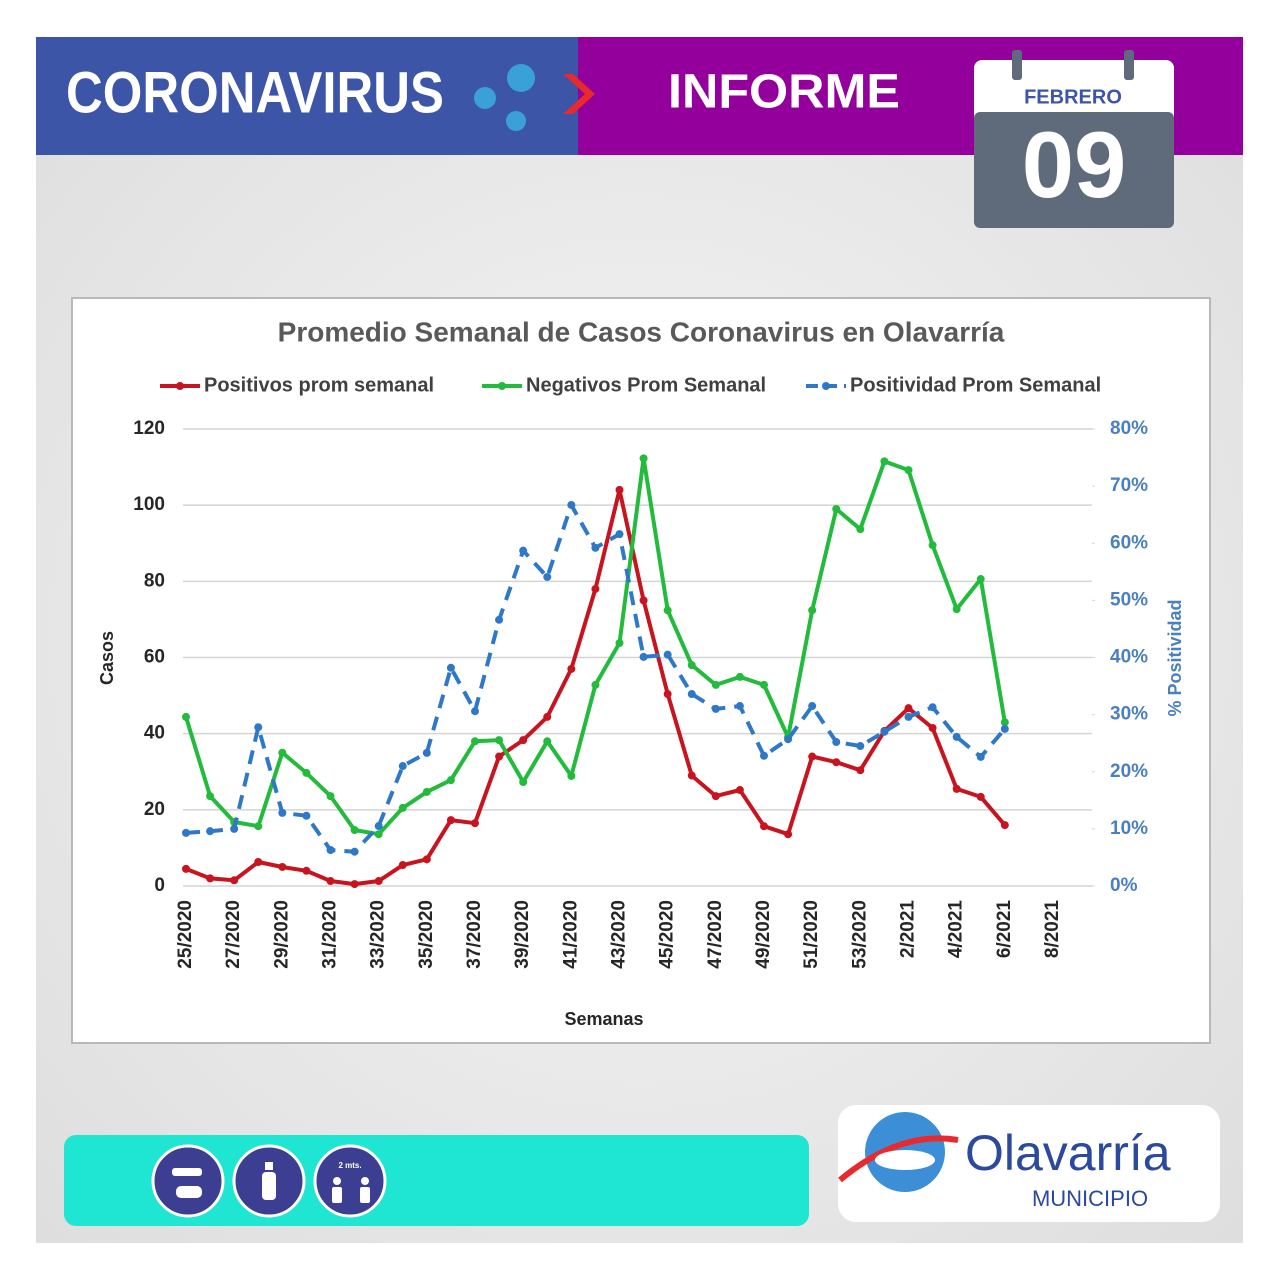 The height and width of the screenshot is (1280, 1280). What do you see at coordinates (271, 1182) in the screenshot?
I see `icon-figures` at bounding box center [271, 1182].